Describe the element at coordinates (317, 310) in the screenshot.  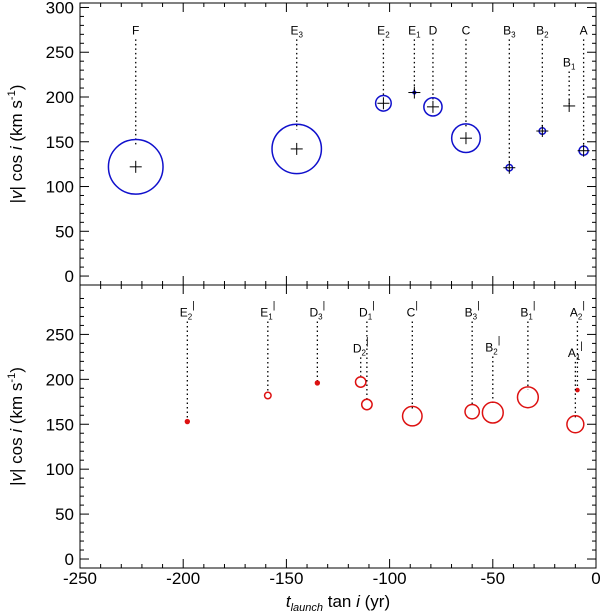
I see `point-label: D3|` at that location.